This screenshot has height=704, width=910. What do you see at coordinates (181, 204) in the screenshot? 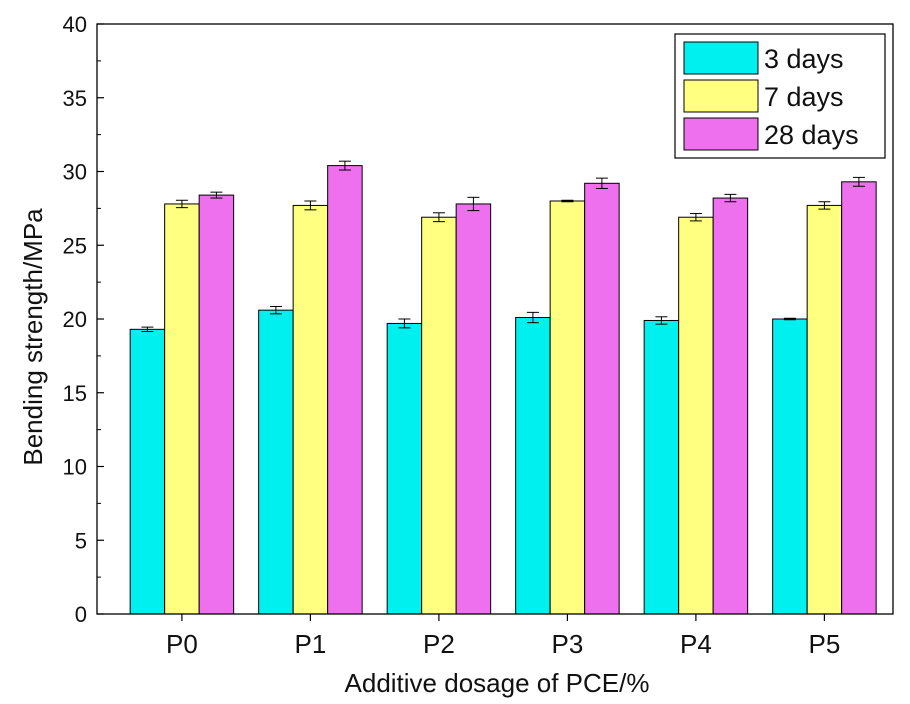
I see `error-bar-p0-7-days` at bounding box center [181, 204].